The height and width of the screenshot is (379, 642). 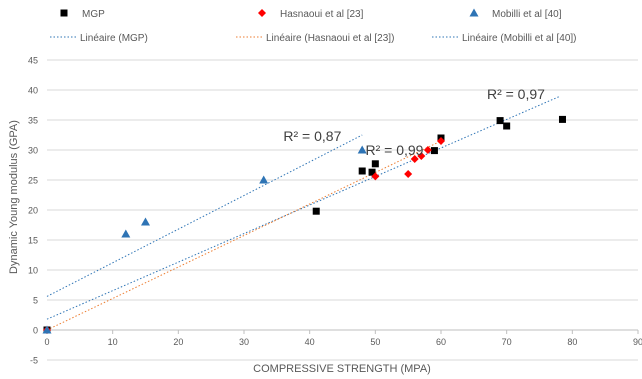 I want to click on y-tick-label: 30, so click(x=33, y=151).